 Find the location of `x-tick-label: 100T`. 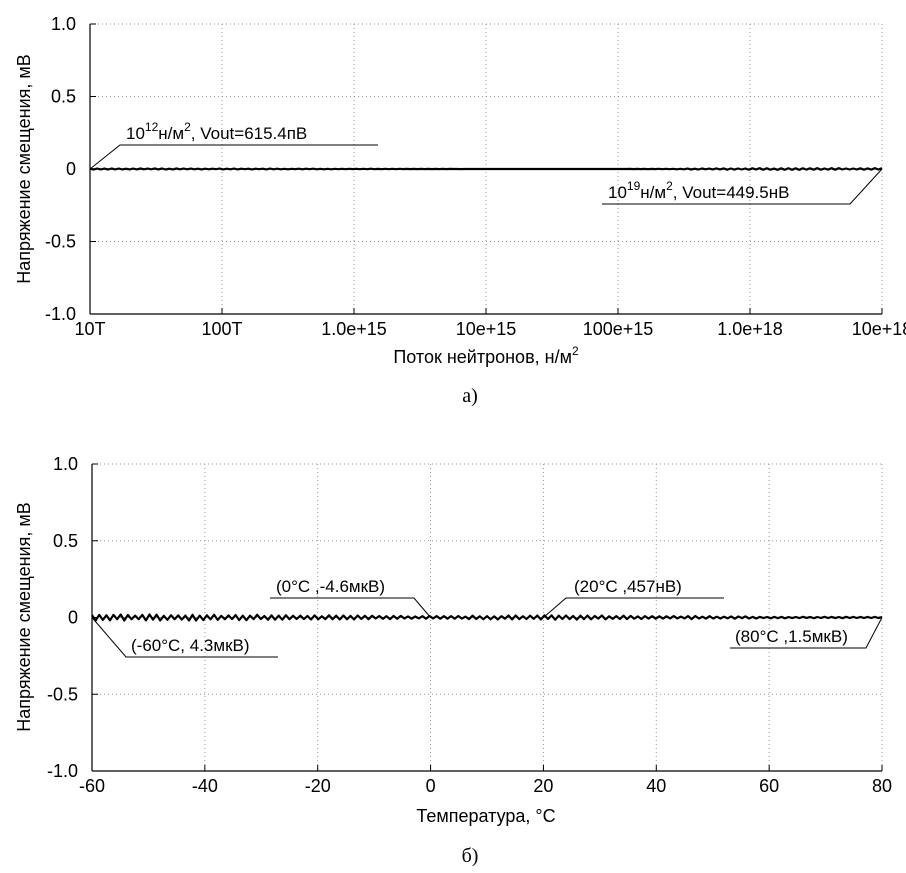

x-tick-label: 100T is located at coordinates (221, 329).